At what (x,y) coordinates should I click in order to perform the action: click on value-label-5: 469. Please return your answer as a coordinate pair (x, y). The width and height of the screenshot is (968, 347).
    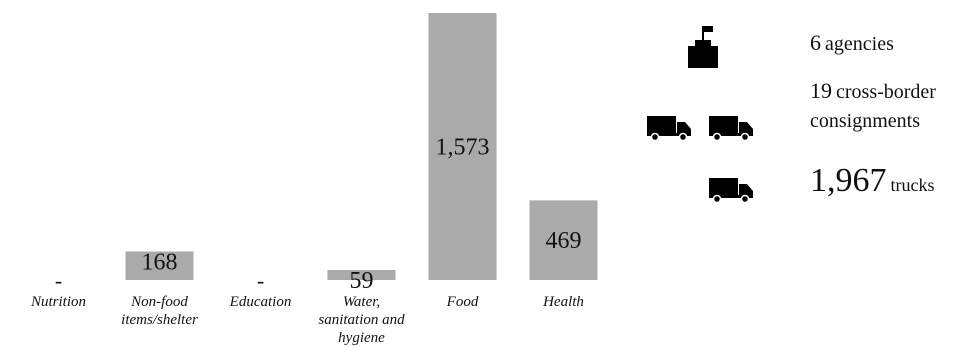
    Looking at the image, I should click on (564, 241).